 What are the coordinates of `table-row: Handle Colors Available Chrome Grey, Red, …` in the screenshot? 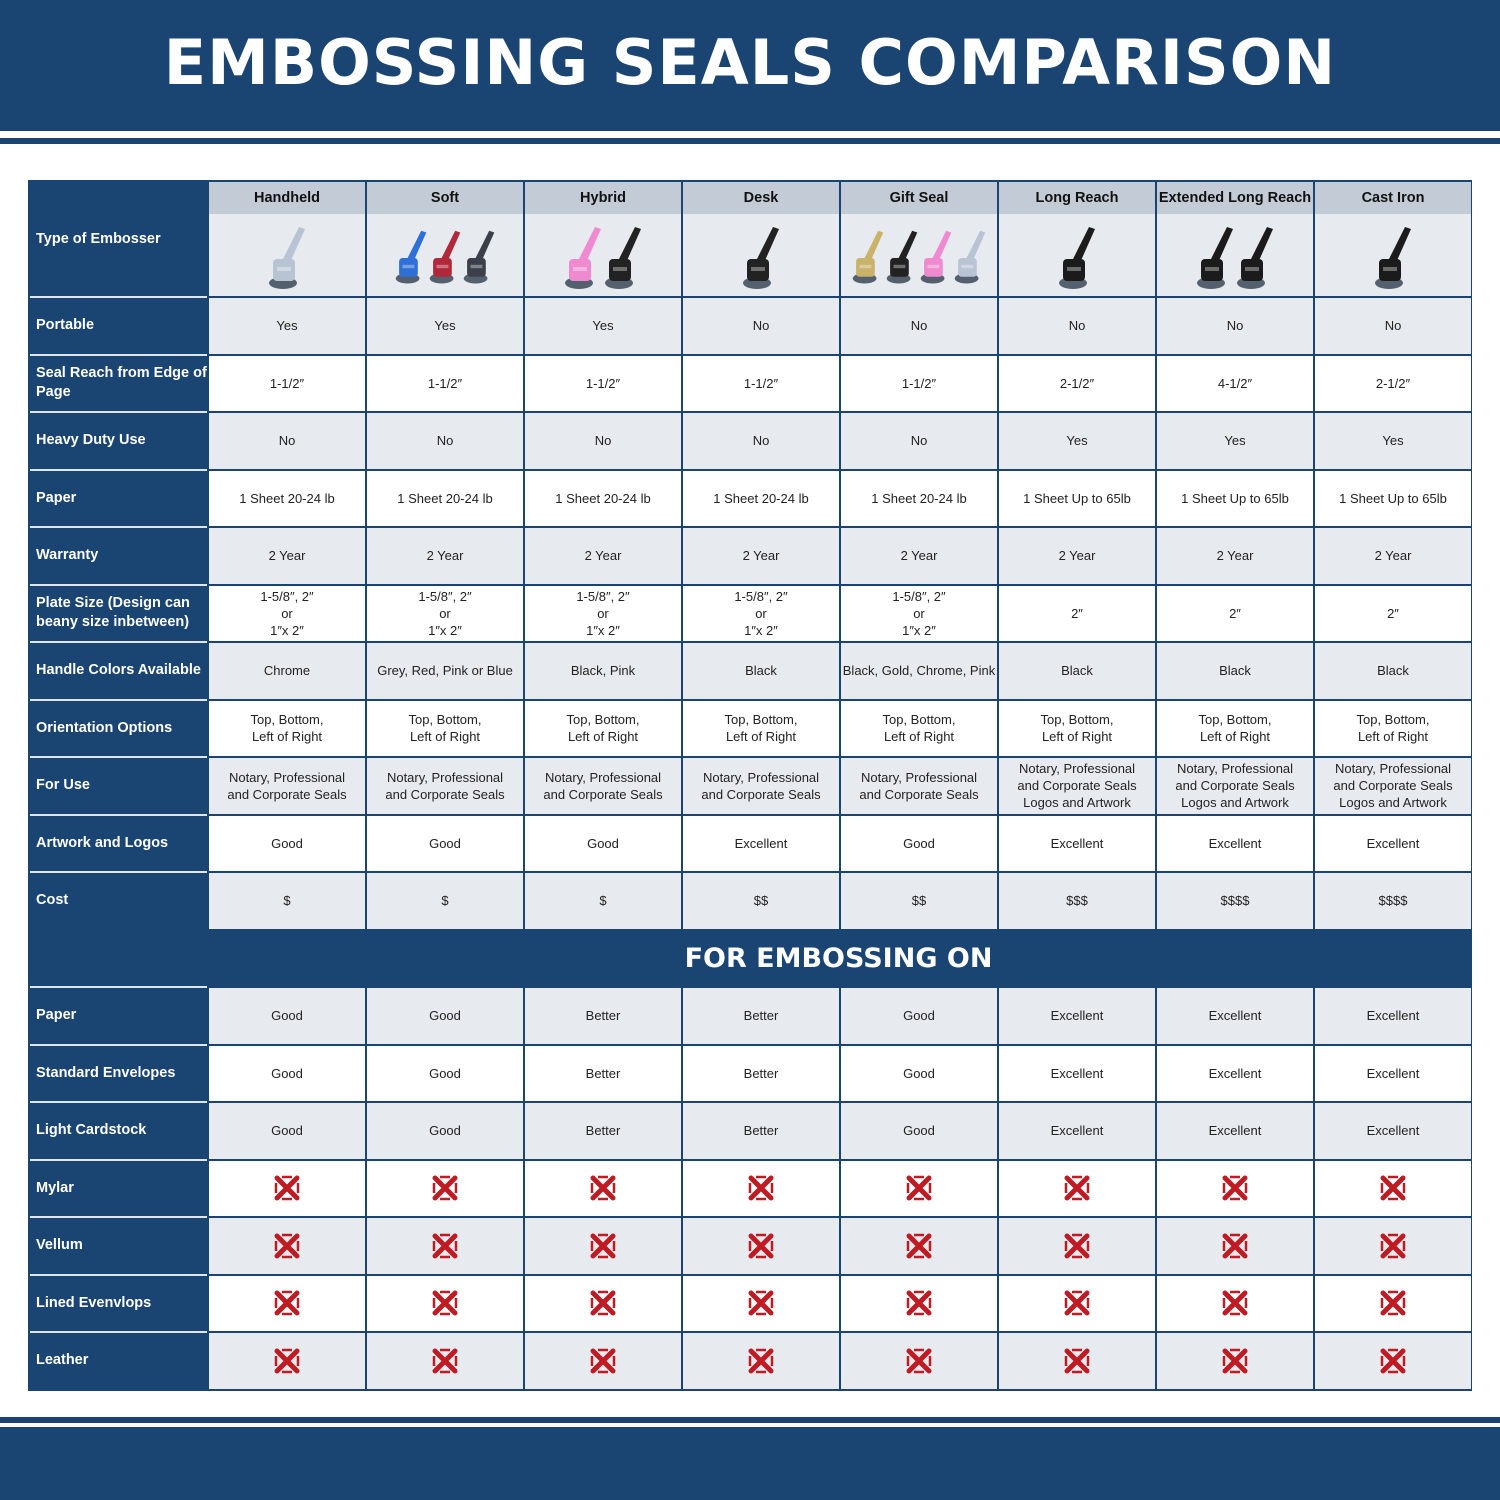 It's located at (750, 670).